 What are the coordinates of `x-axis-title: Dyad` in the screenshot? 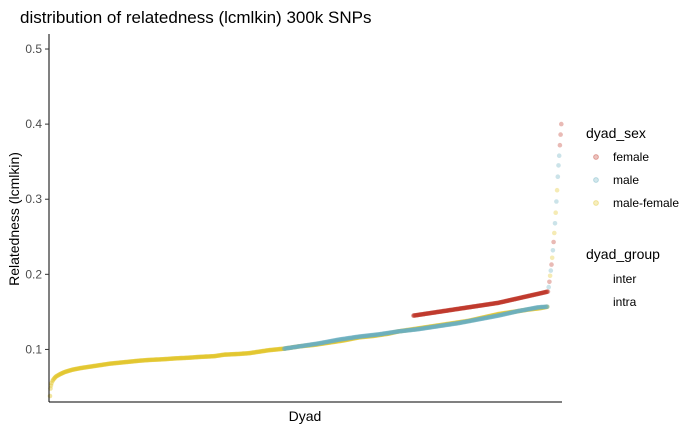 It's located at (305, 416).